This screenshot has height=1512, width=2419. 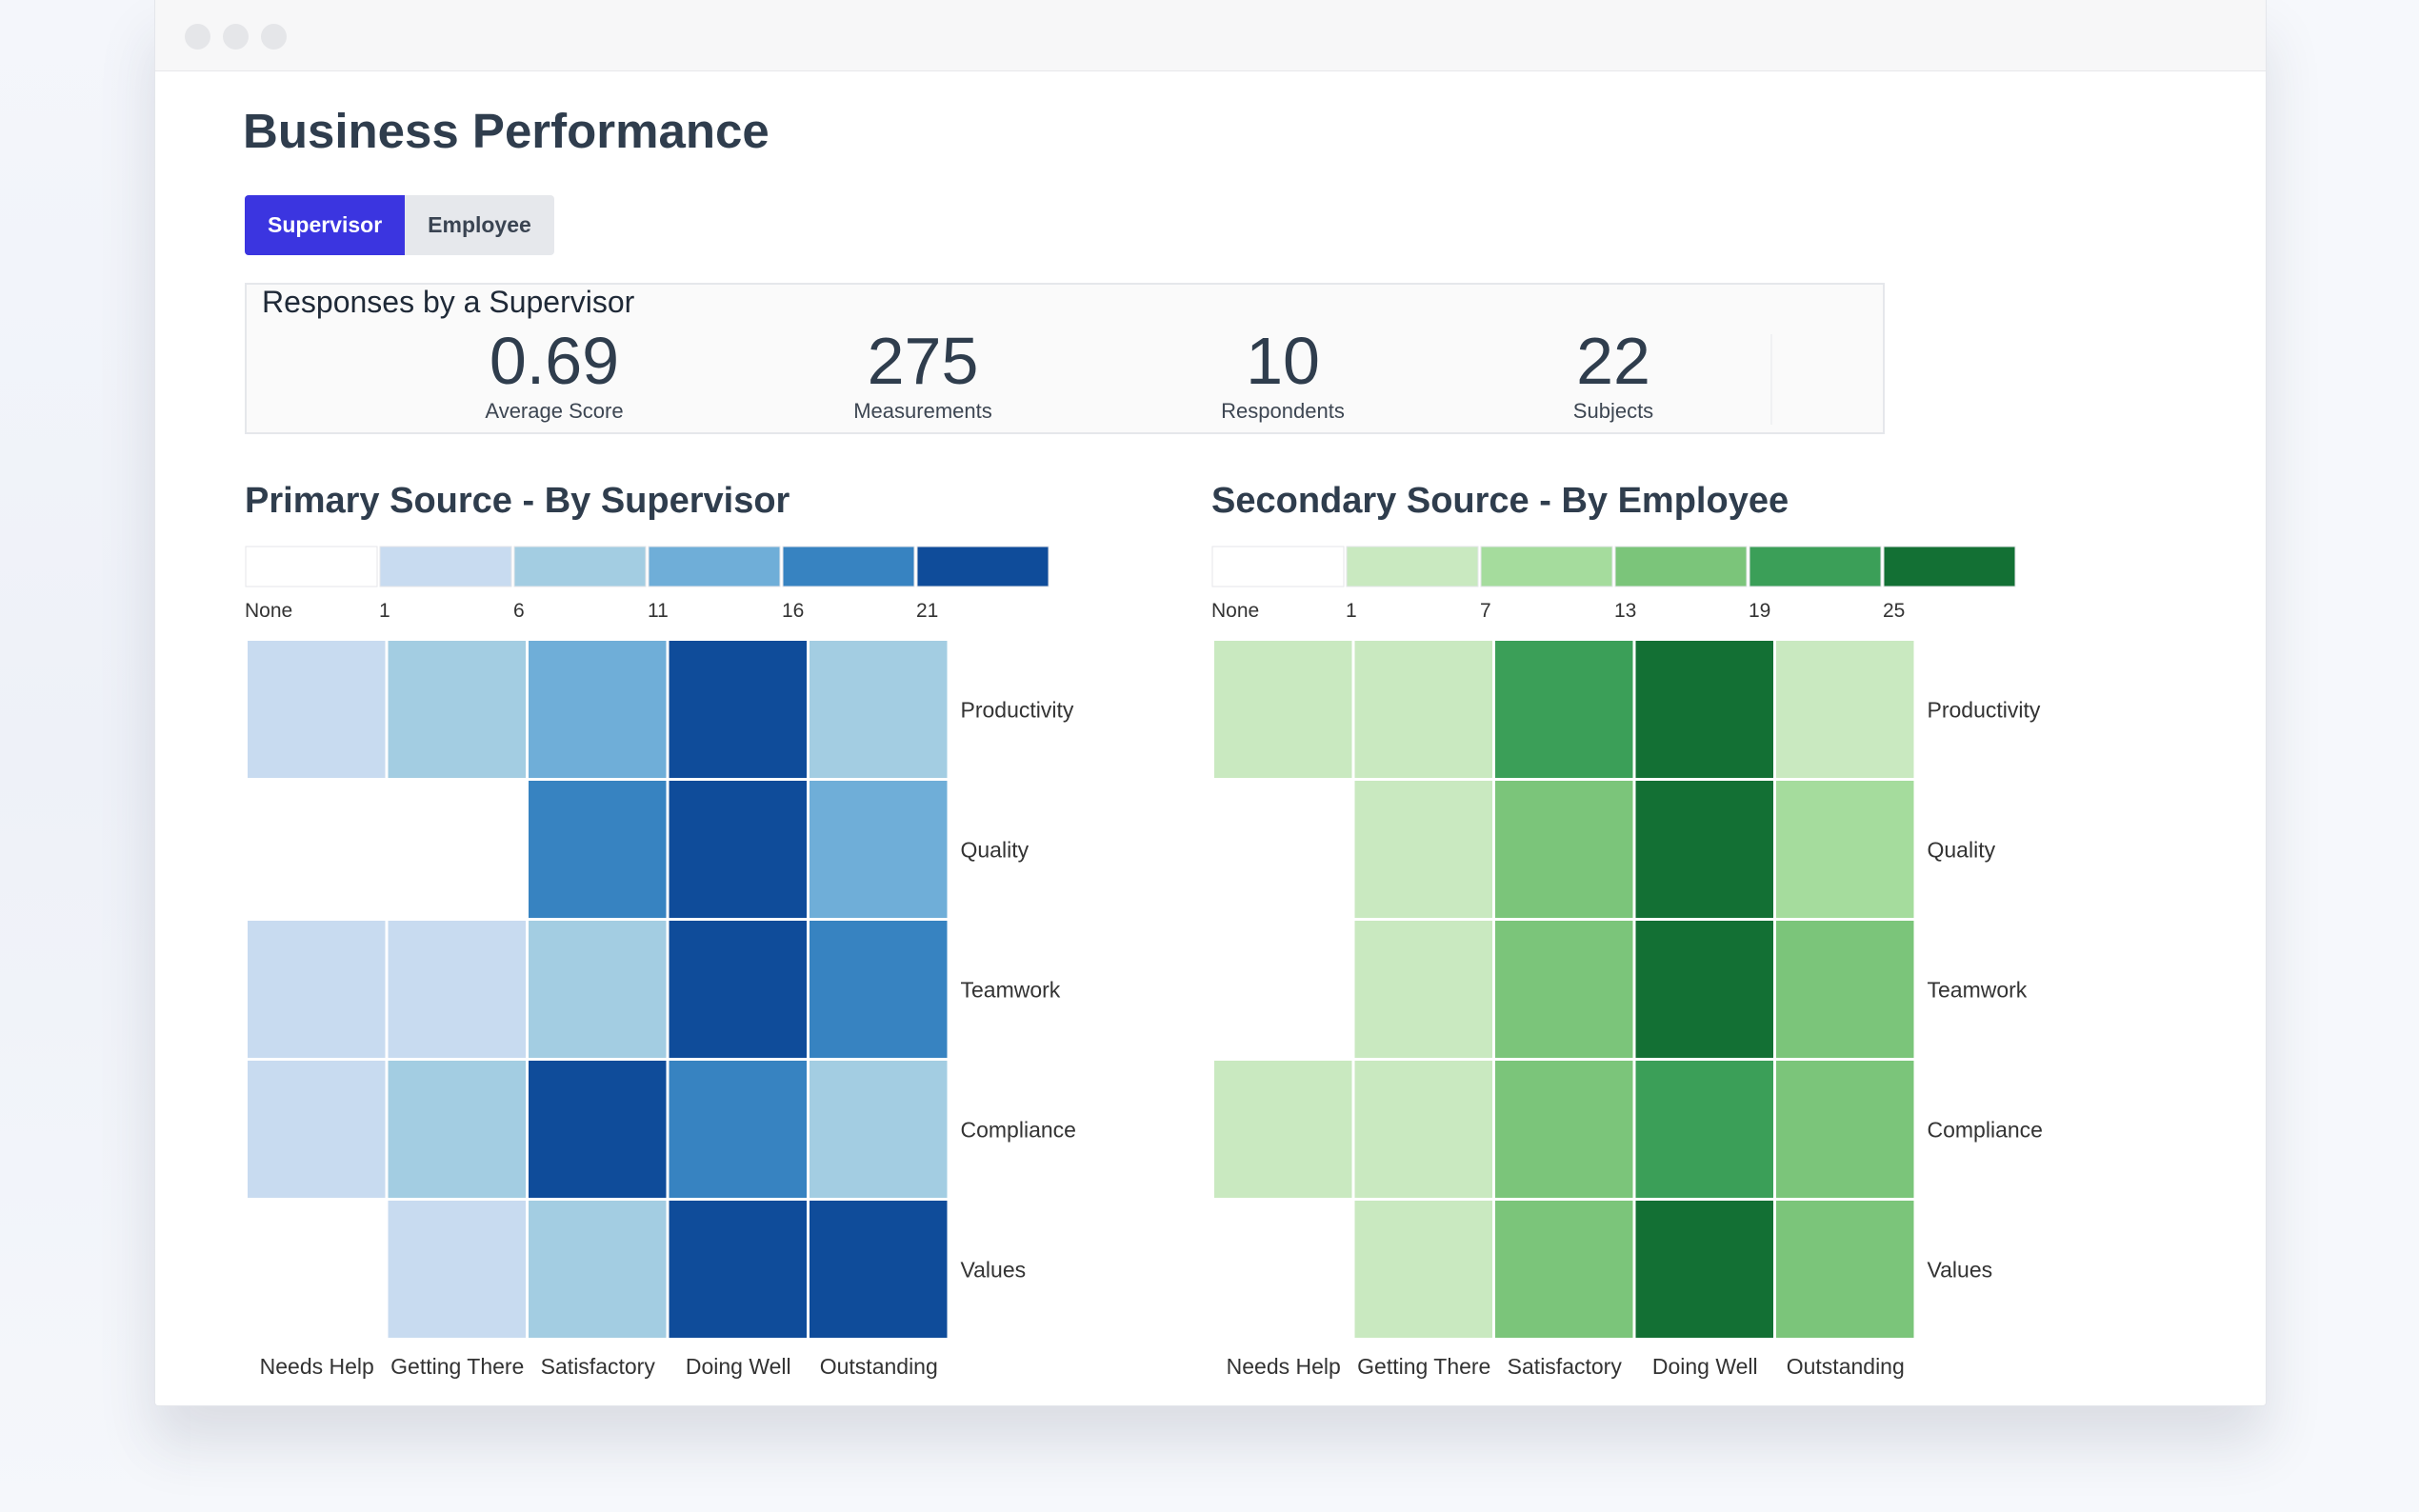 What do you see at coordinates (1283, 411) in the screenshot?
I see `stat-label: Respondents` at bounding box center [1283, 411].